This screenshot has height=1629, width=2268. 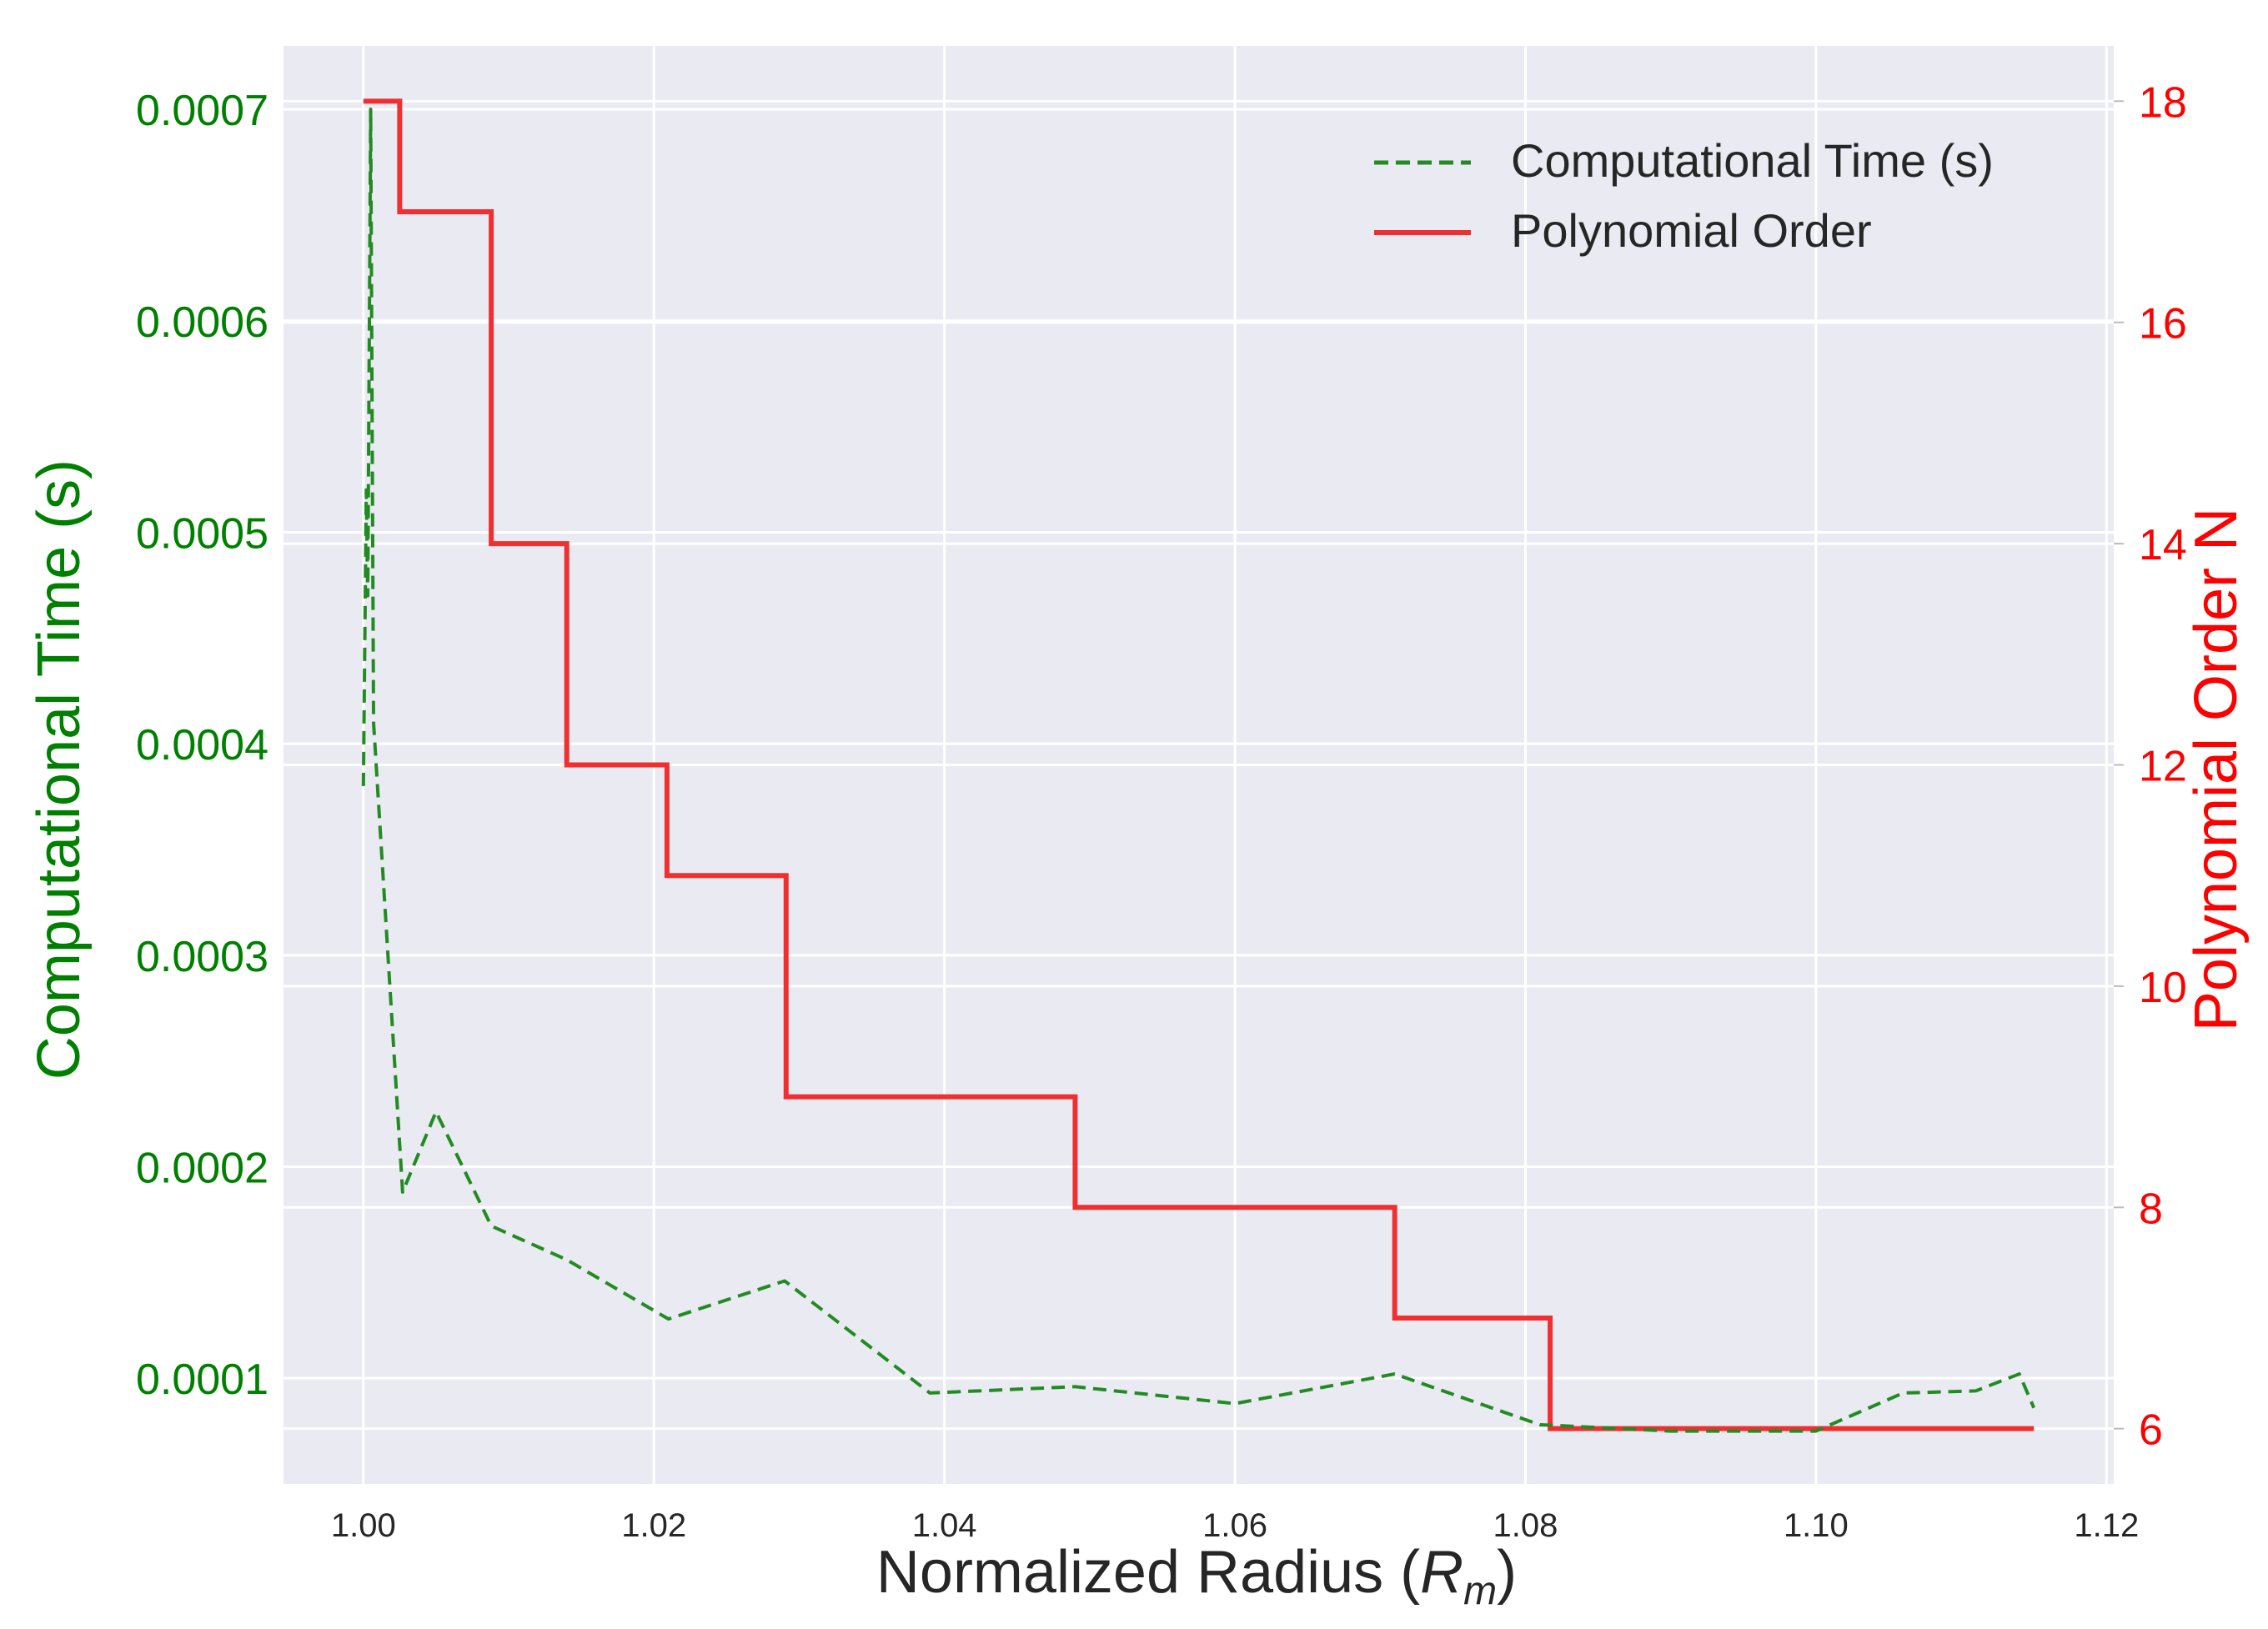 What do you see at coordinates (202, 111) in the screenshot?
I see `left-y-tick-label: 0.0007` at bounding box center [202, 111].